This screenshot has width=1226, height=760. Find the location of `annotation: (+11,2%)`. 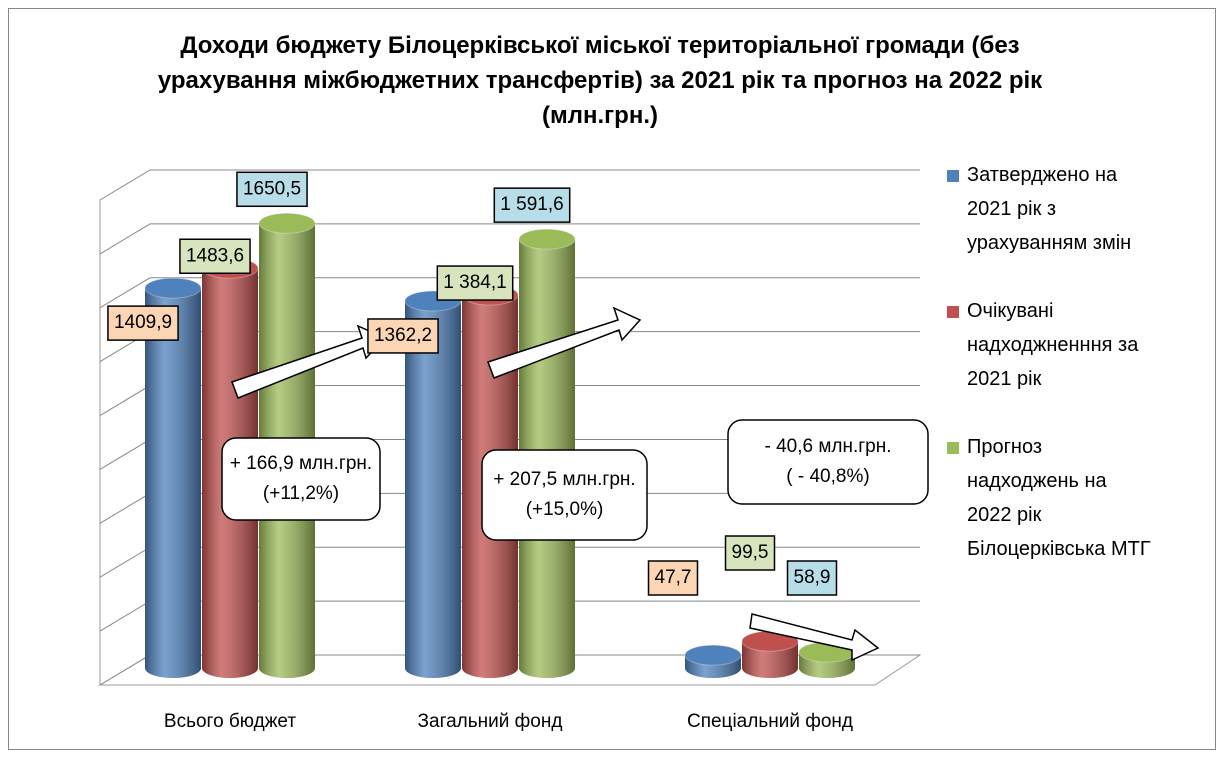

annotation: (+11,2%) is located at coordinates (301, 493).